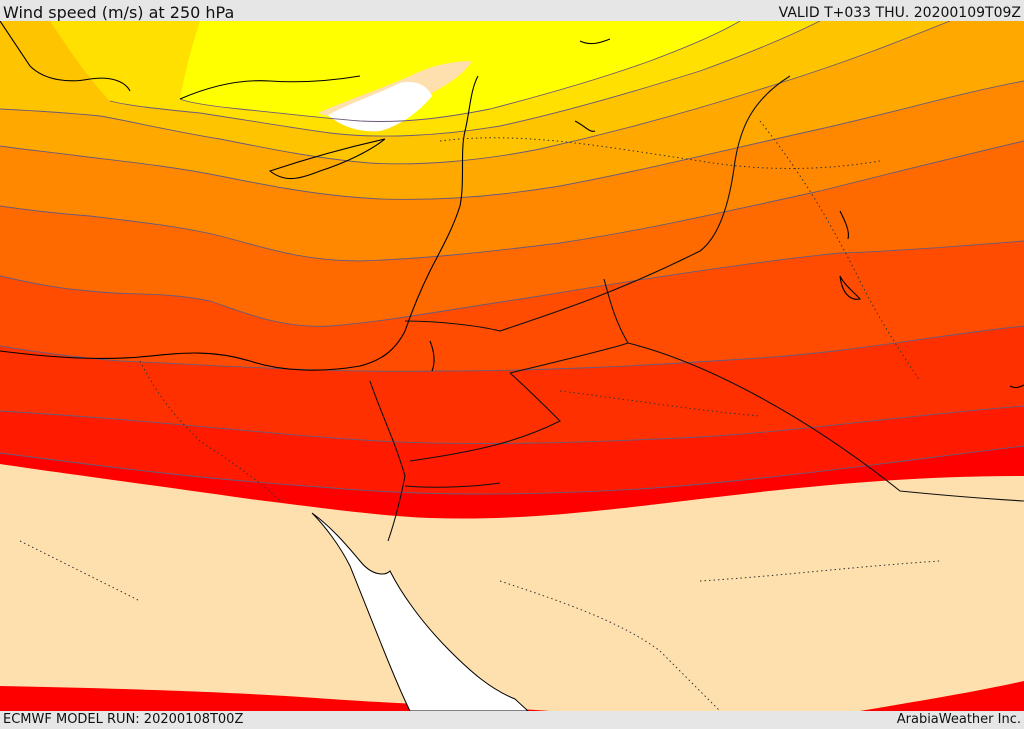 The image size is (1024, 729). I want to click on credit: ArabiaWeather Inc., so click(958, 719).